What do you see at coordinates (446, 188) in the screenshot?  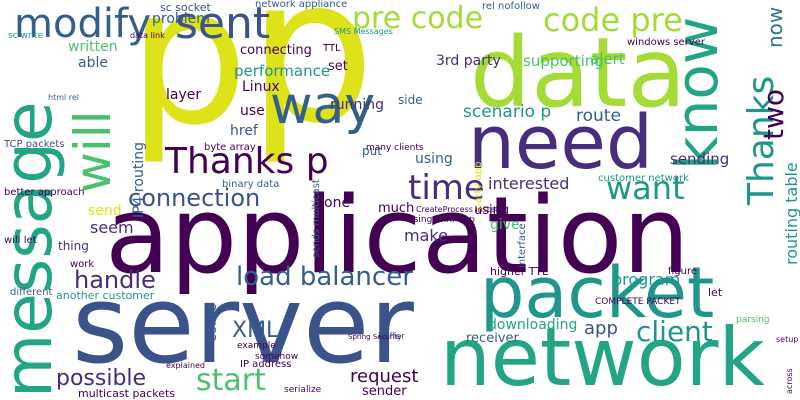 I see `cloud-word: time` at bounding box center [446, 188].